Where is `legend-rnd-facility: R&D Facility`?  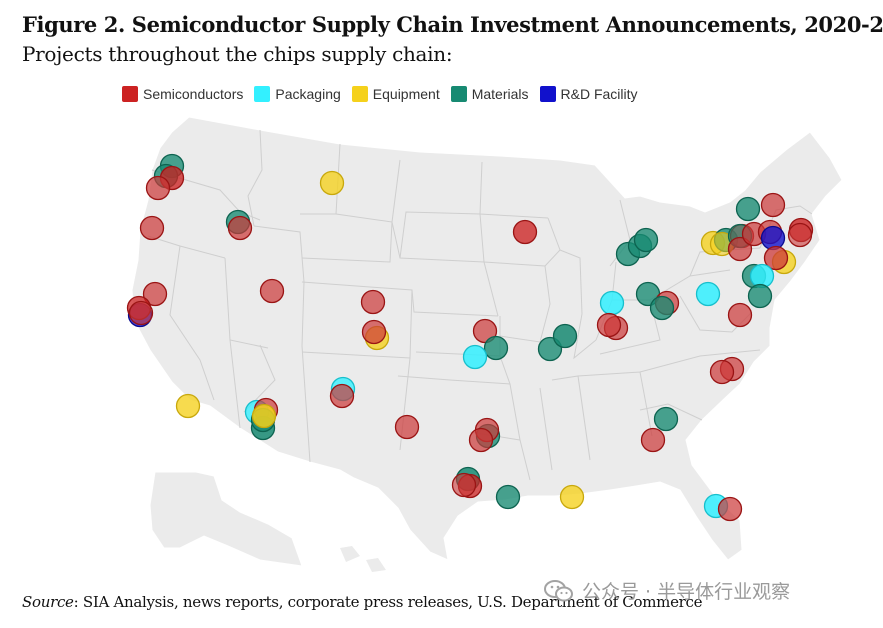
legend-rnd-facility: R&D Facility is located at coordinates (588, 94).